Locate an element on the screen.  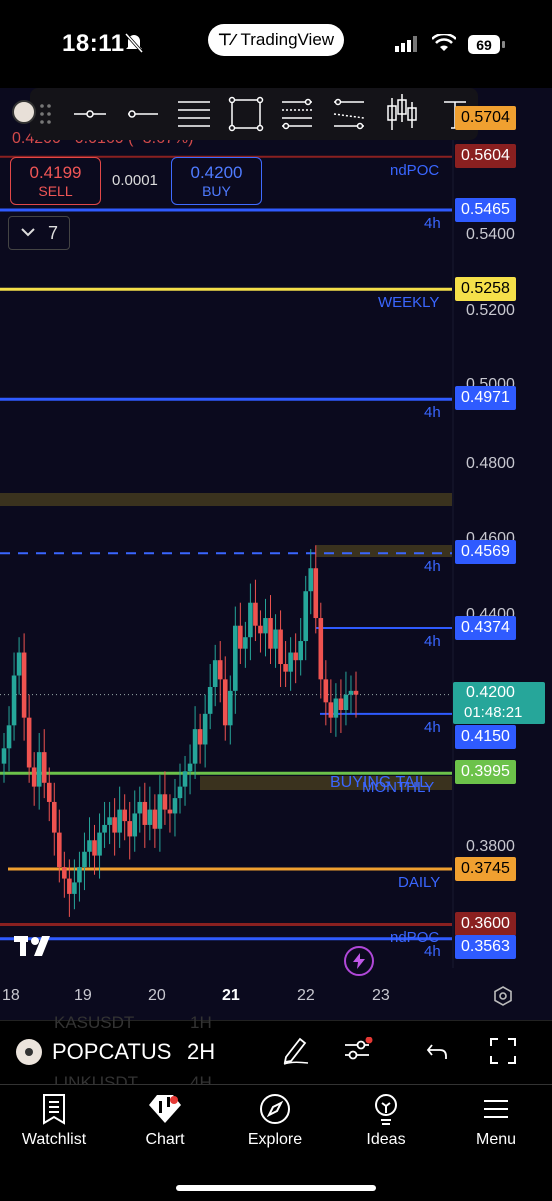
ideas-icon is located at coordinates (386, 1109).